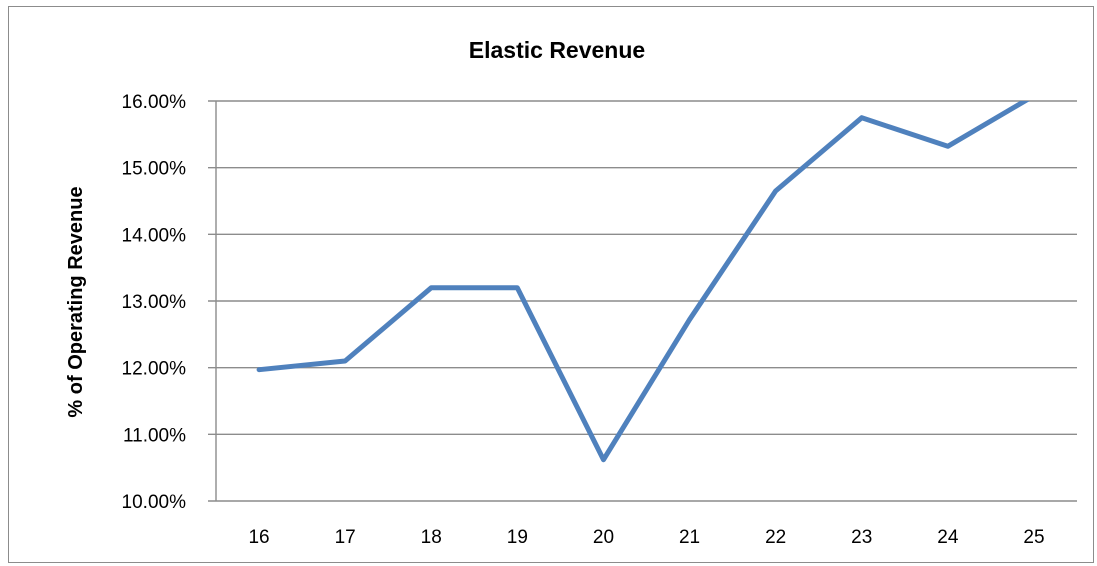 The height and width of the screenshot is (566, 1097). Describe the element at coordinates (258, 537) in the screenshot. I see `x-tick-label: 16` at that location.